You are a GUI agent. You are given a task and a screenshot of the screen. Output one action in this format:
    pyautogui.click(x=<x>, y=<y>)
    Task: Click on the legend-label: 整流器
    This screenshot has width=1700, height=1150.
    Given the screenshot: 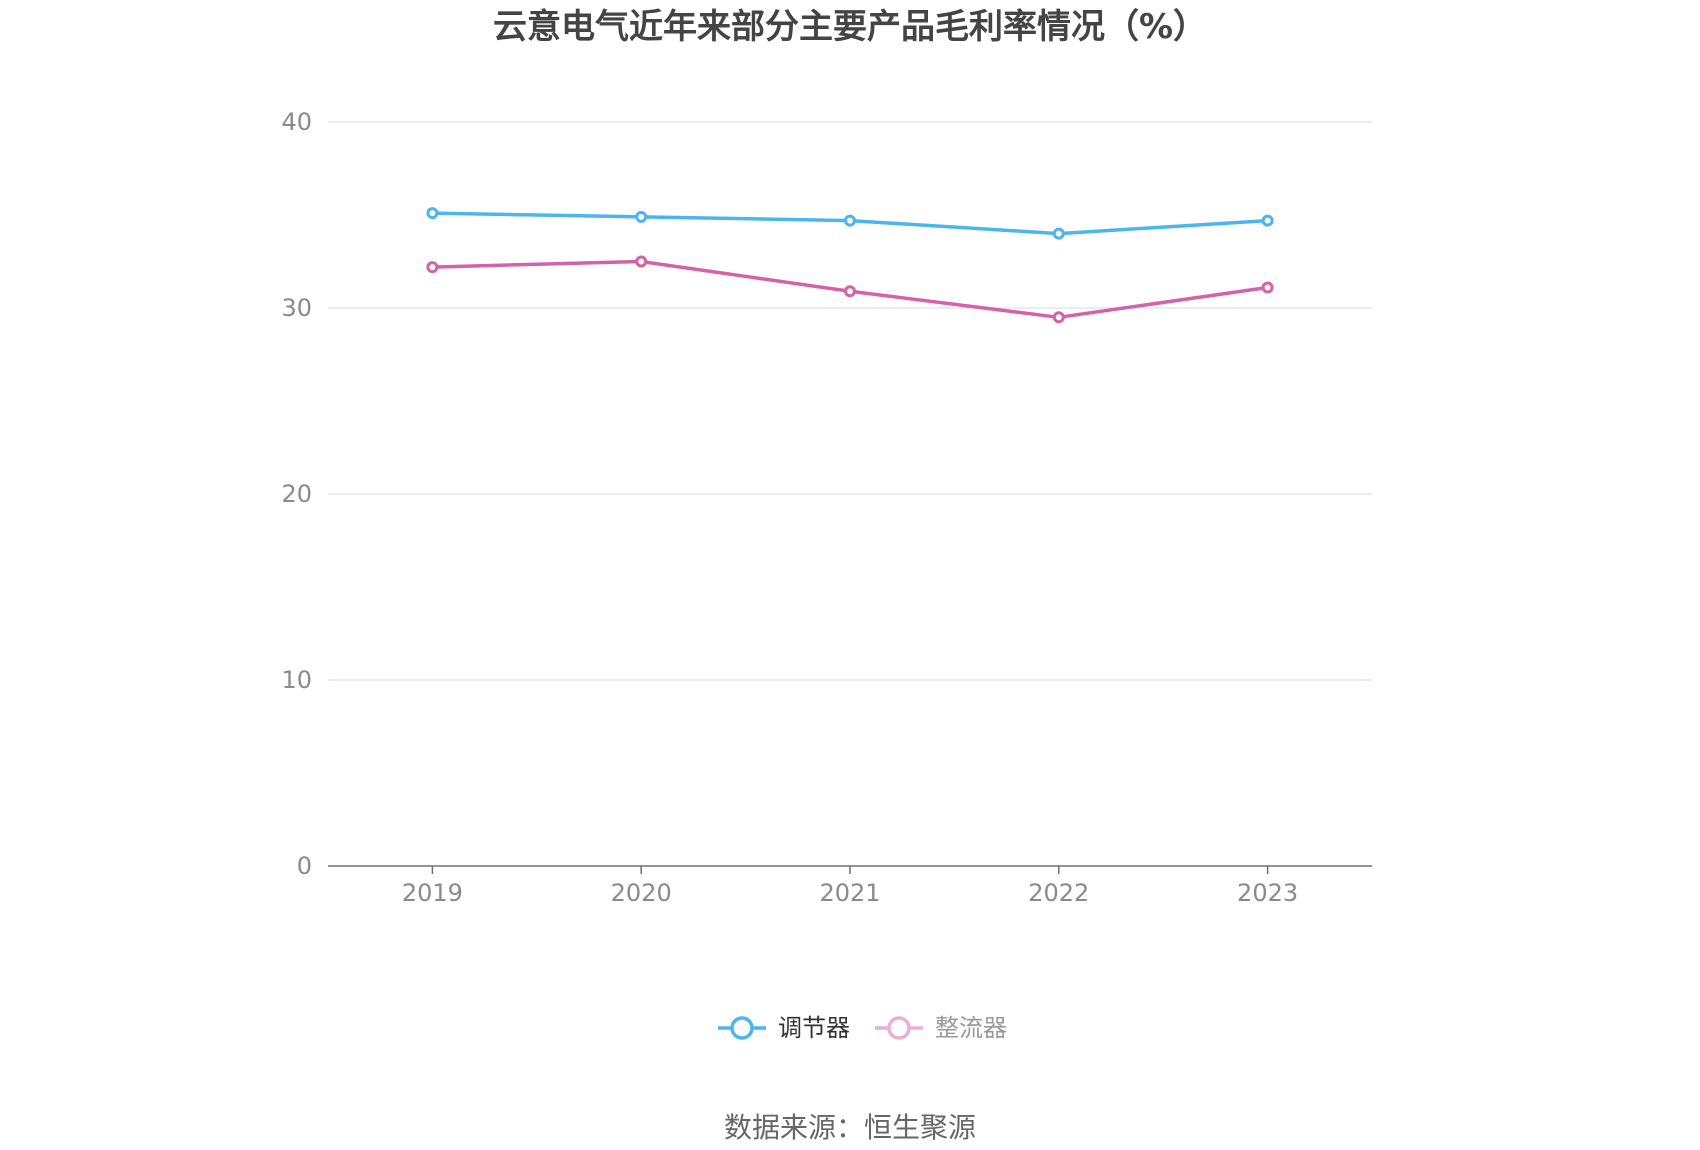 What is the action you would take?
    pyautogui.click(x=971, y=1028)
    